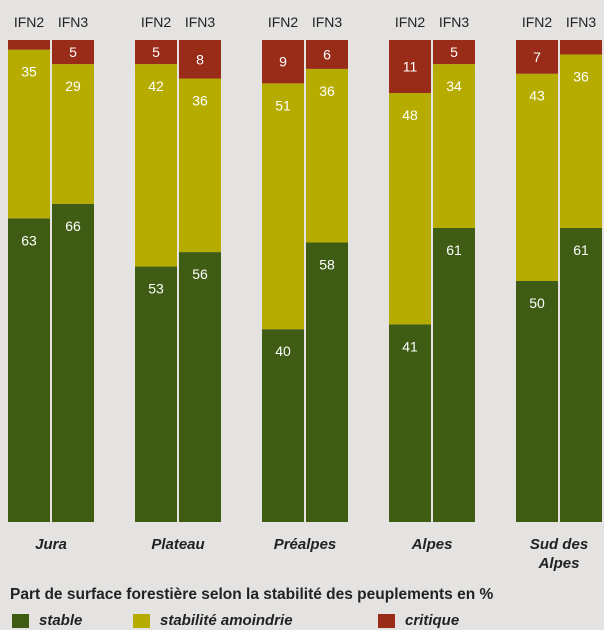 Image resolution: width=604 pixels, height=630 pixels. Describe the element at coordinates (432, 544) in the screenshot. I see `category-label: Alpes` at that location.